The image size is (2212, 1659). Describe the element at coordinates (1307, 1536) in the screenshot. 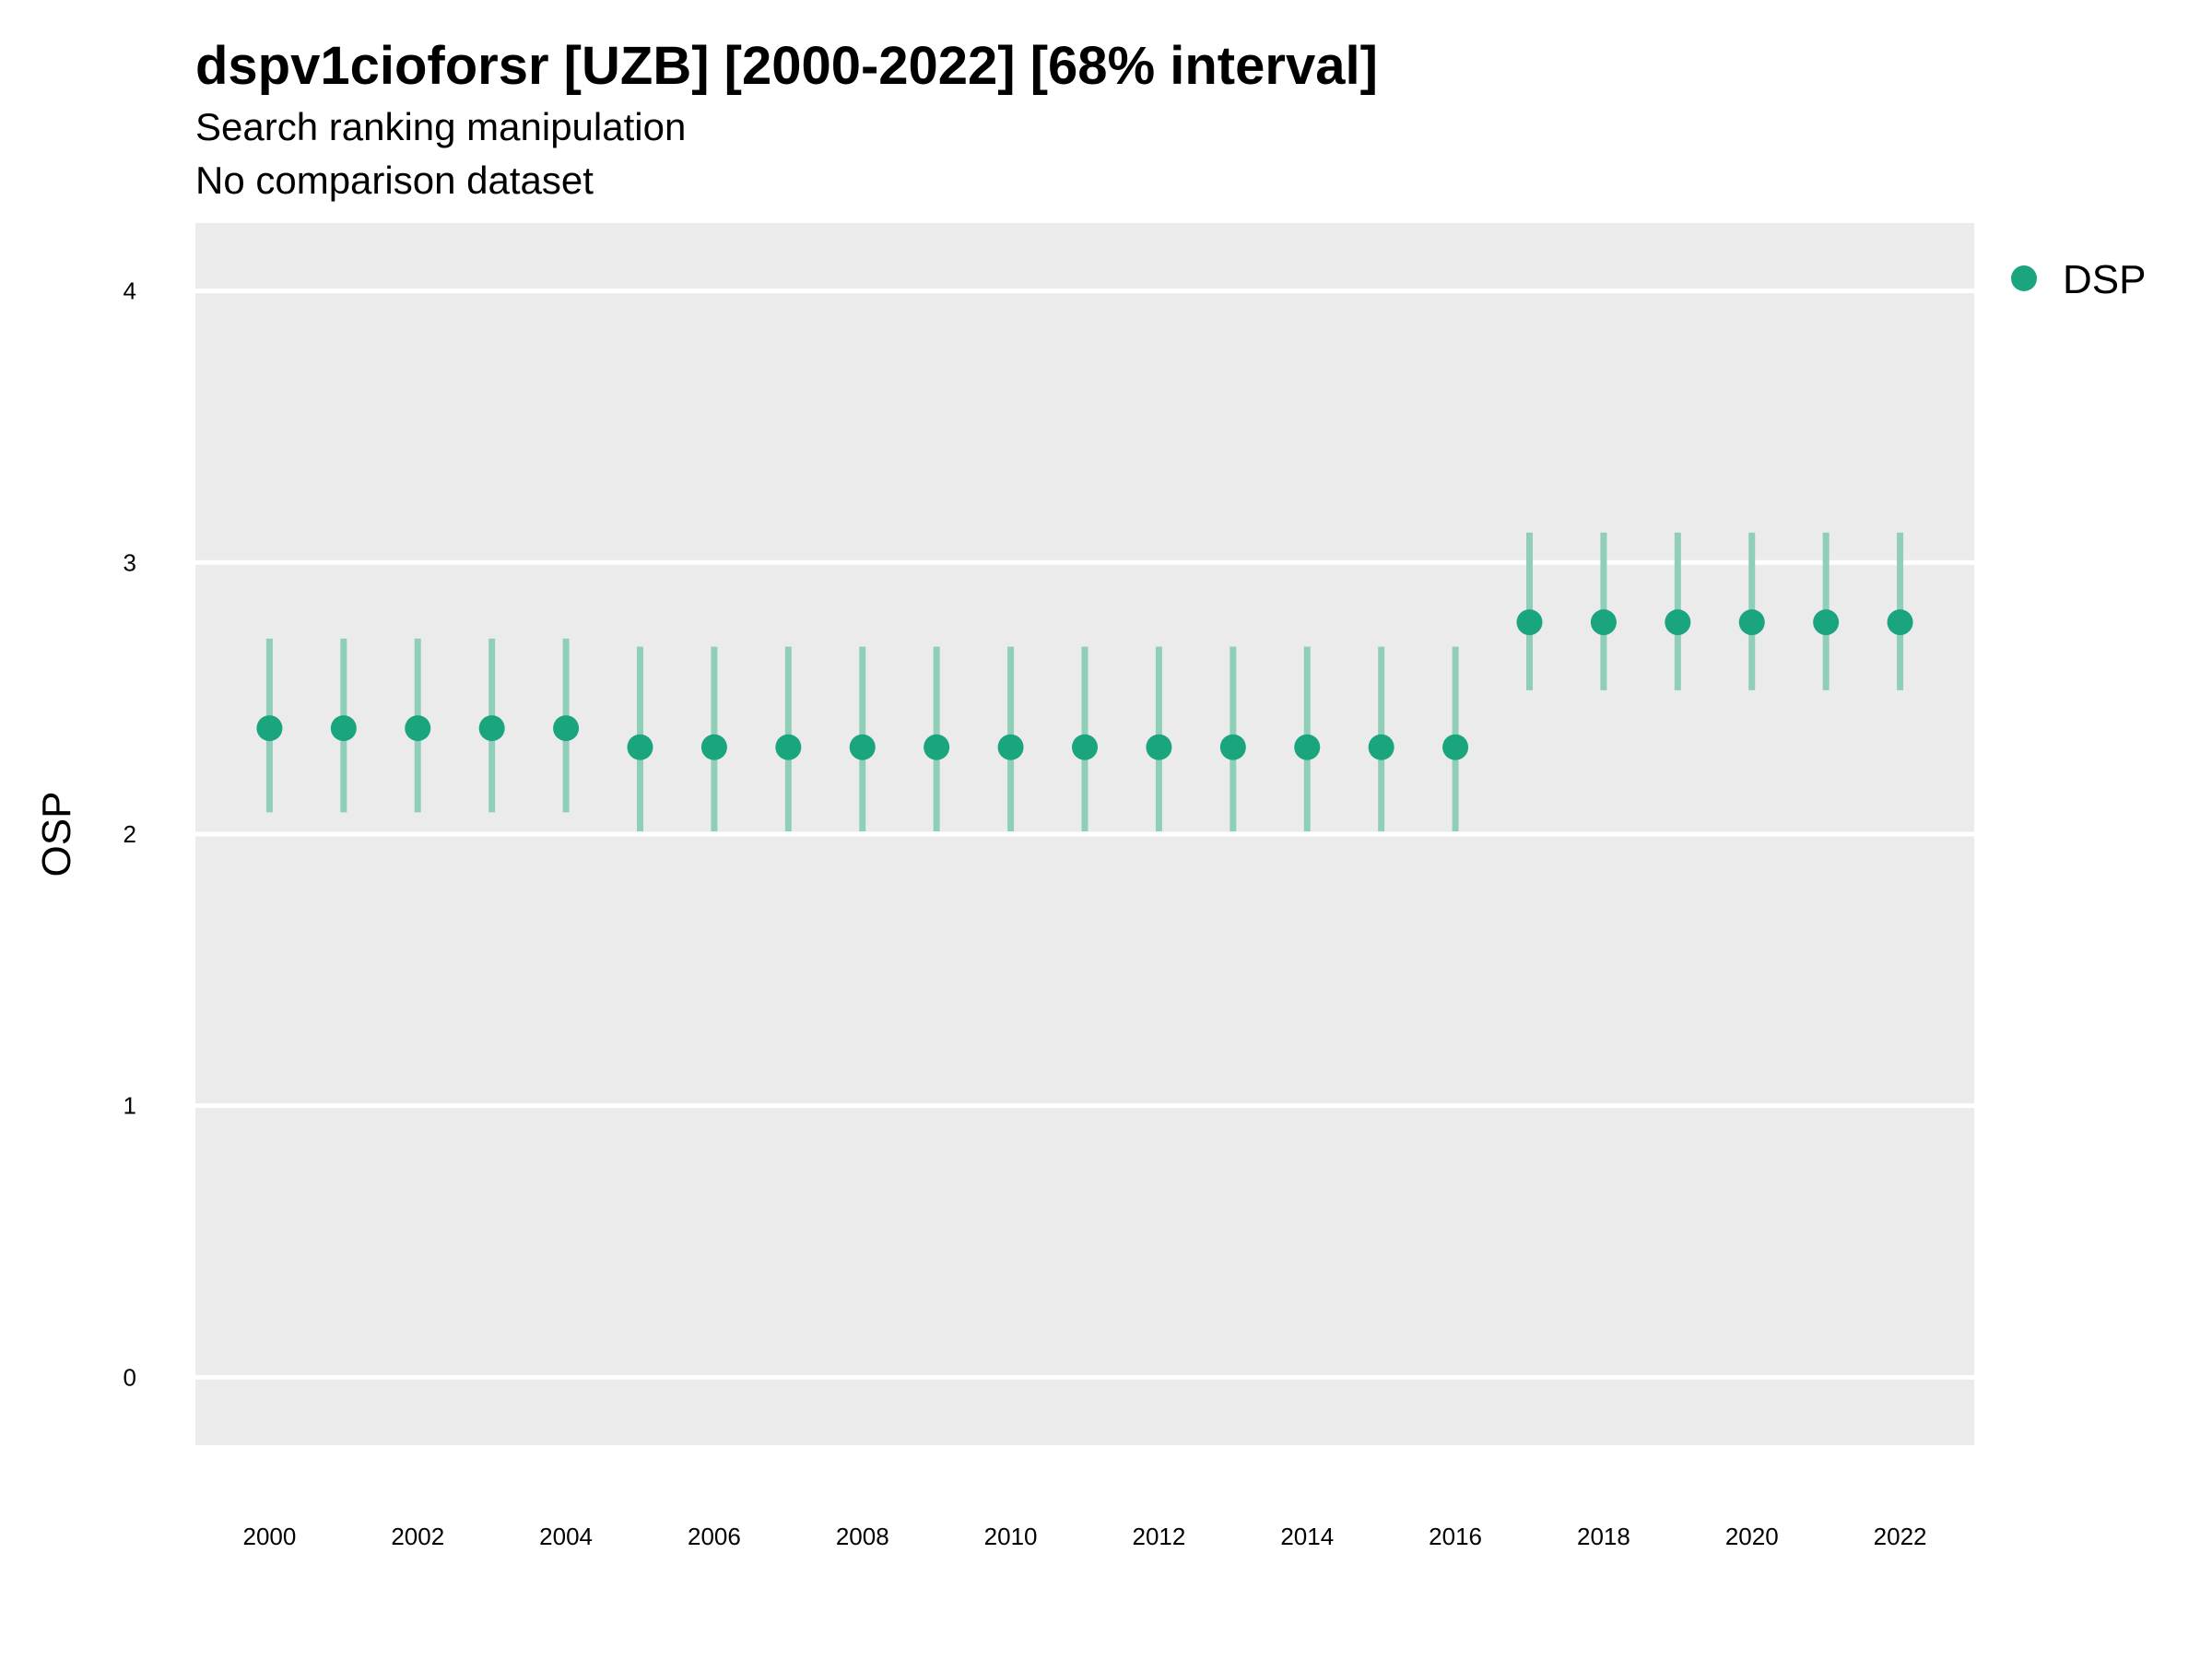

I see `x-tick-label: 2014` at that location.